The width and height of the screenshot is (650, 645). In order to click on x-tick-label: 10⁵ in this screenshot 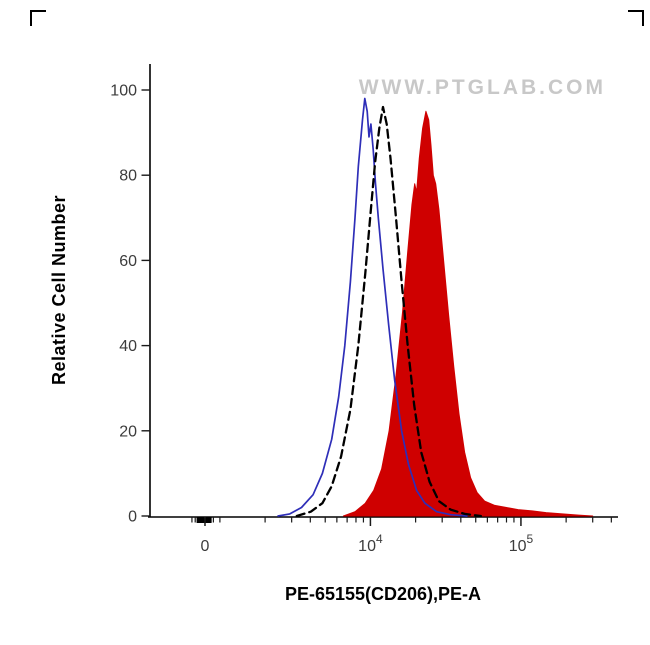, I will do `click(521, 543)`.